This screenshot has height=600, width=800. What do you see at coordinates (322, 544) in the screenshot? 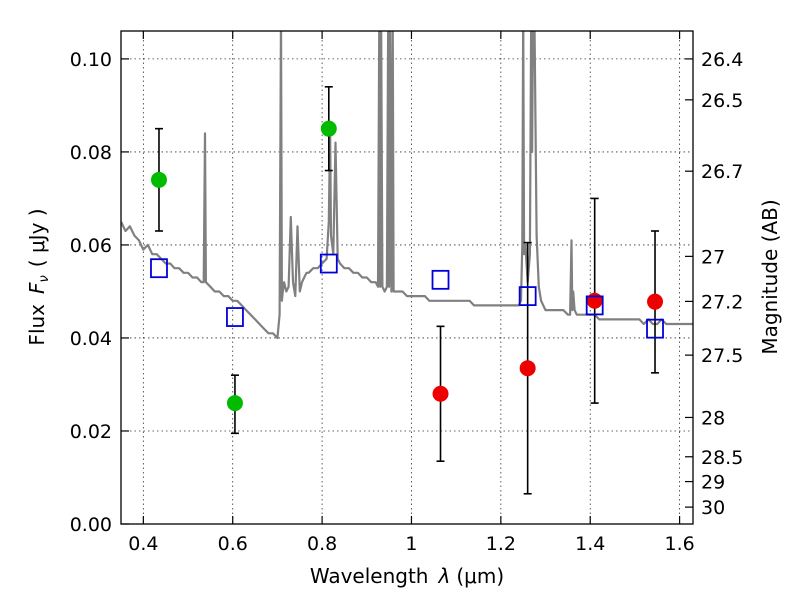
I see `x-tick-label: 0.8` at bounding box center [322, 544].